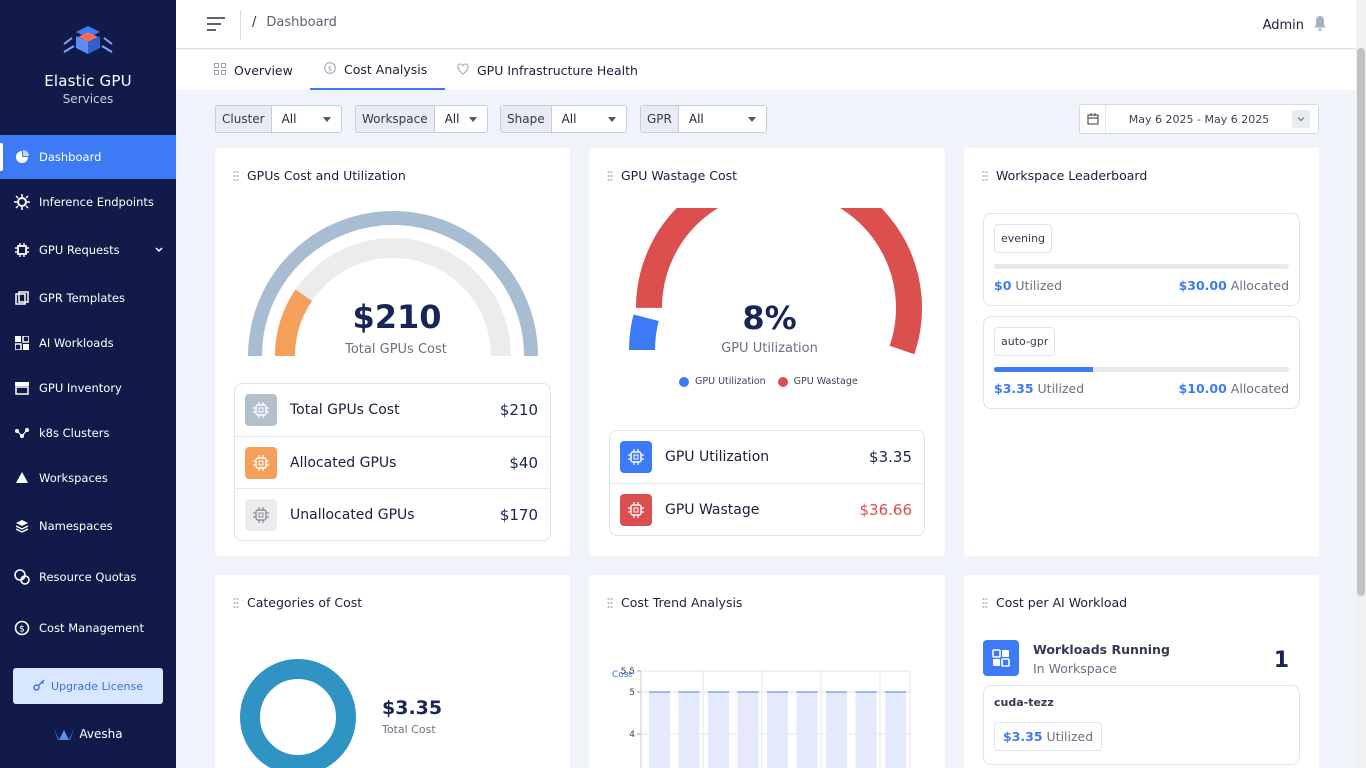 Image resolution: width=1366 pixels, height=768 pixels. I want to click on cluster-select: All, so click(306, 119).